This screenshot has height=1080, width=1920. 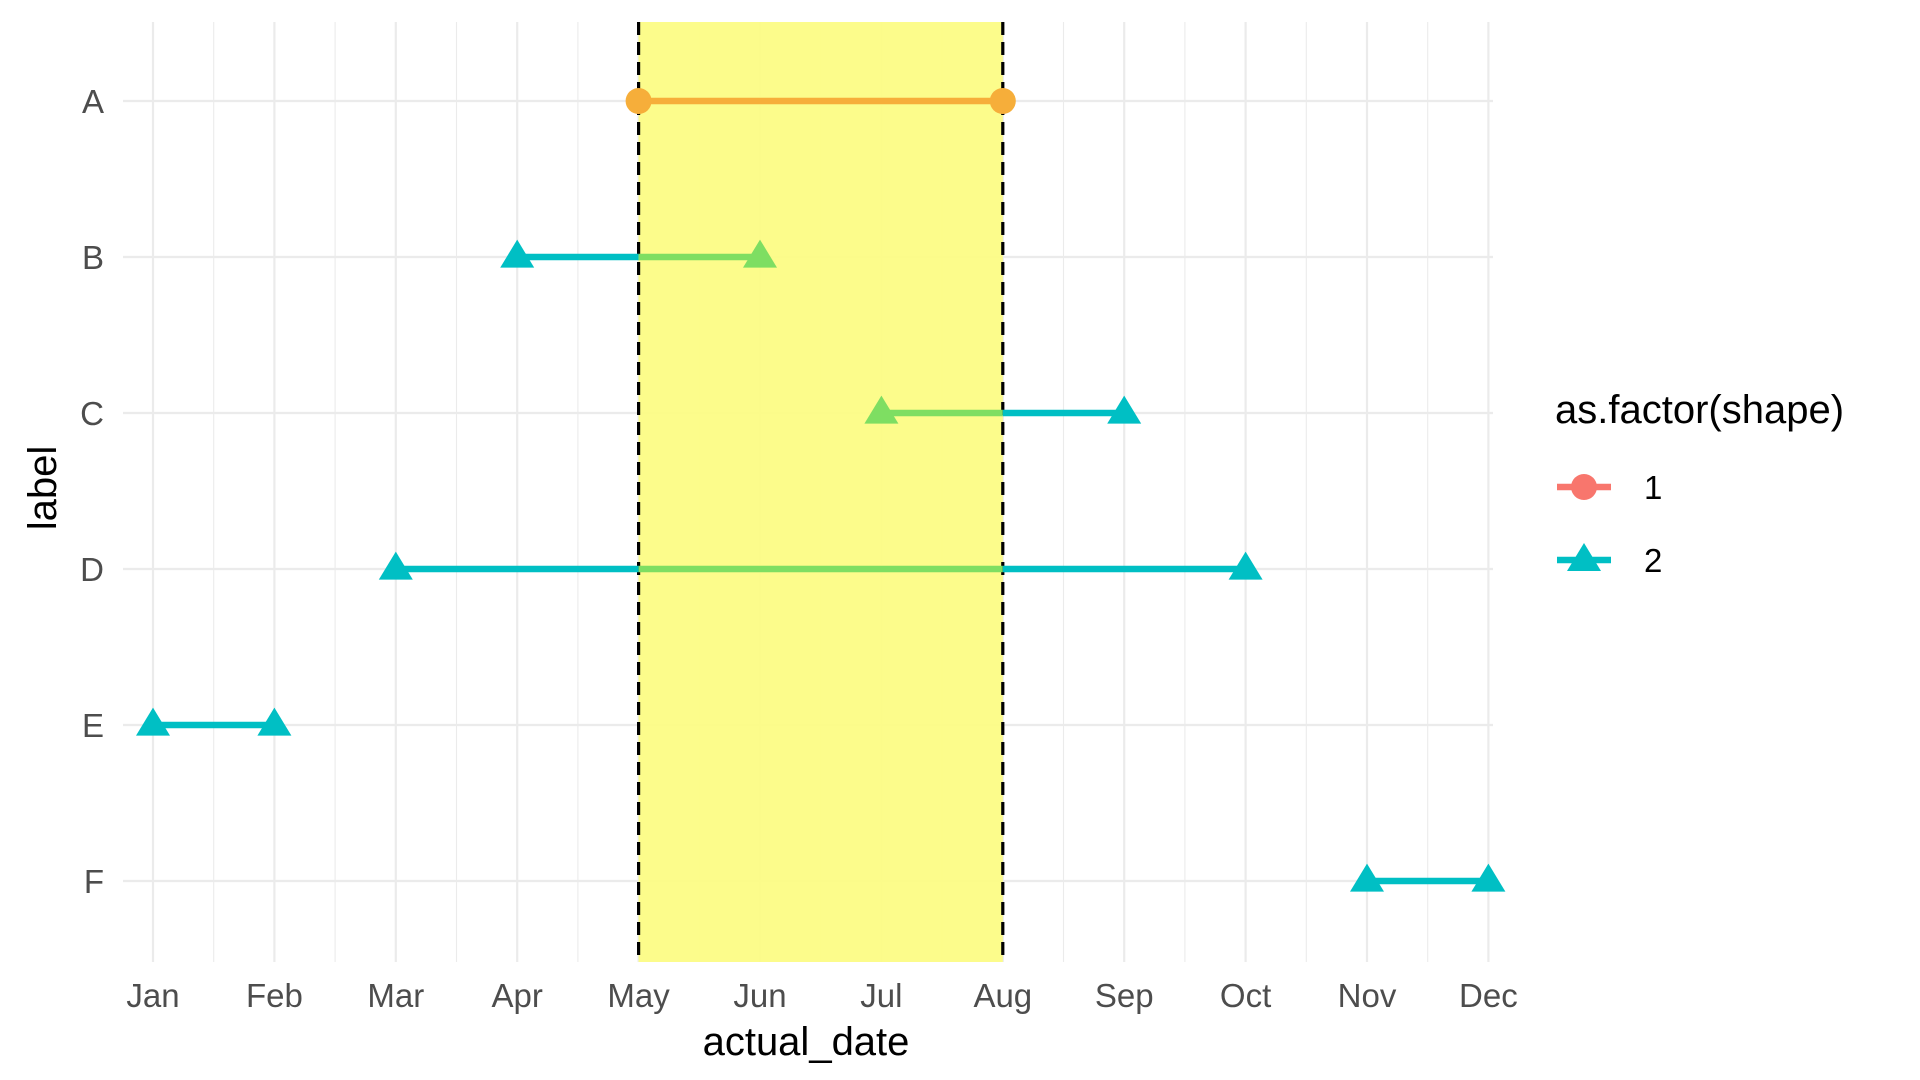 What do you see at coordinates (93, 725) in the screenshot?
I see `y-tick-label: E` at bounding box center [93, 725].